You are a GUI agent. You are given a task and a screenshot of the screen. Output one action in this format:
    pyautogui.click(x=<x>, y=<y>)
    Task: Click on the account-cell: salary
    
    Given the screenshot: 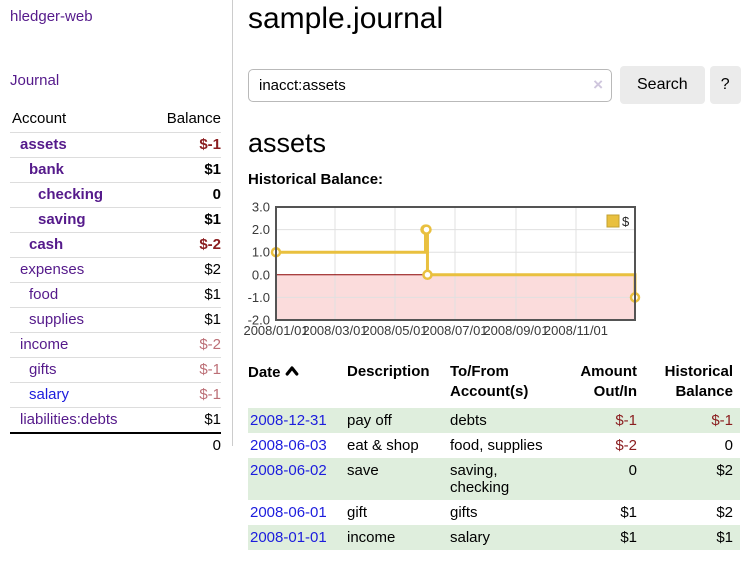 What is the action you would take?
    pyautogui.click(x=79, y=395)
    